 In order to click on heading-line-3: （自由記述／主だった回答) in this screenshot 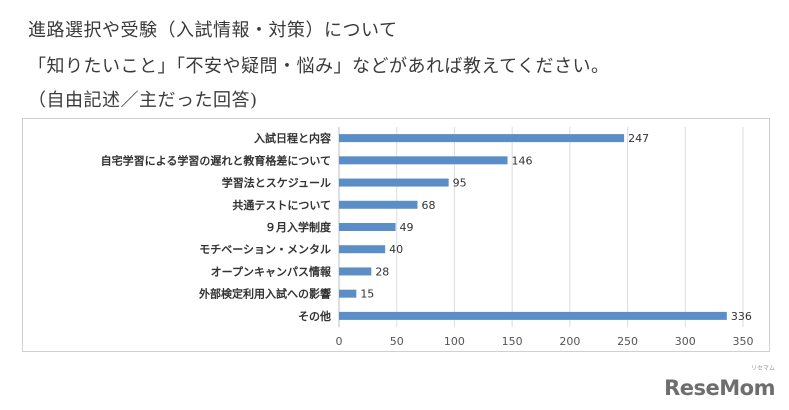, I will do `click(143, 100)`.